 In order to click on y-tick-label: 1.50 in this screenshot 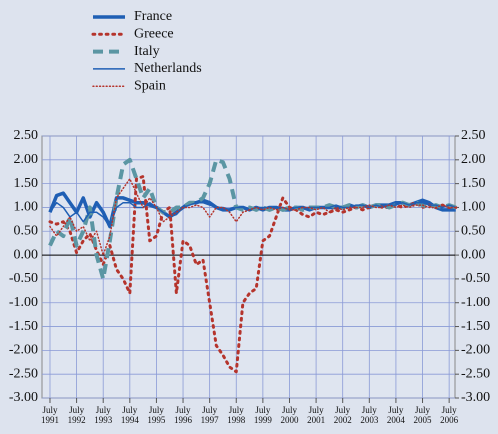, I will do `click(26, 183)`.